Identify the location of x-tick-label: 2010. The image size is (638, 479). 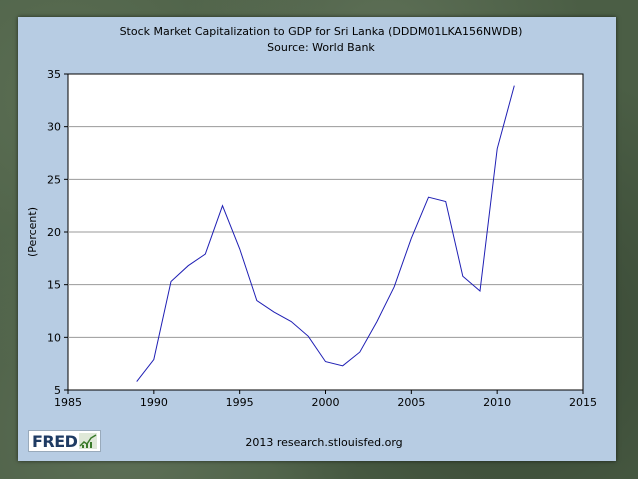
(497, 402).